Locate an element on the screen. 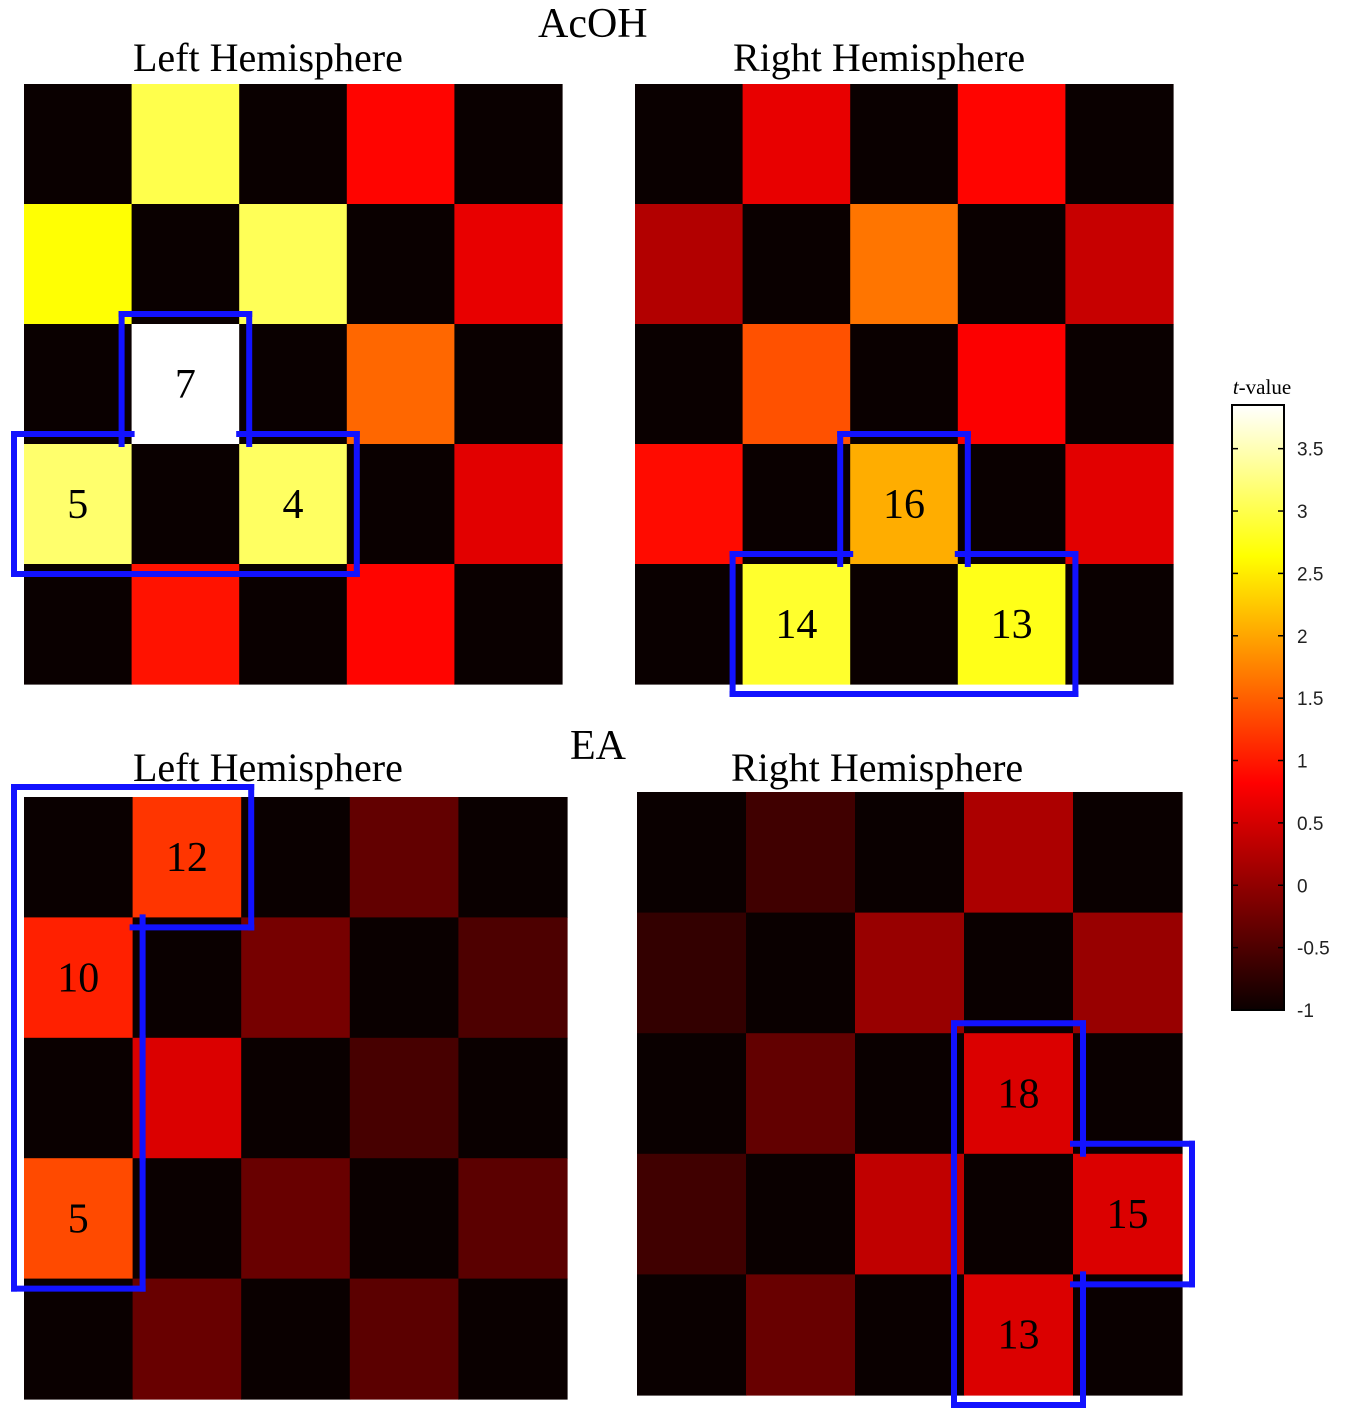 The image size is (1350, 1416). panel-title-ea-left: Left Hemisphere is located at coordinates (268, 767).